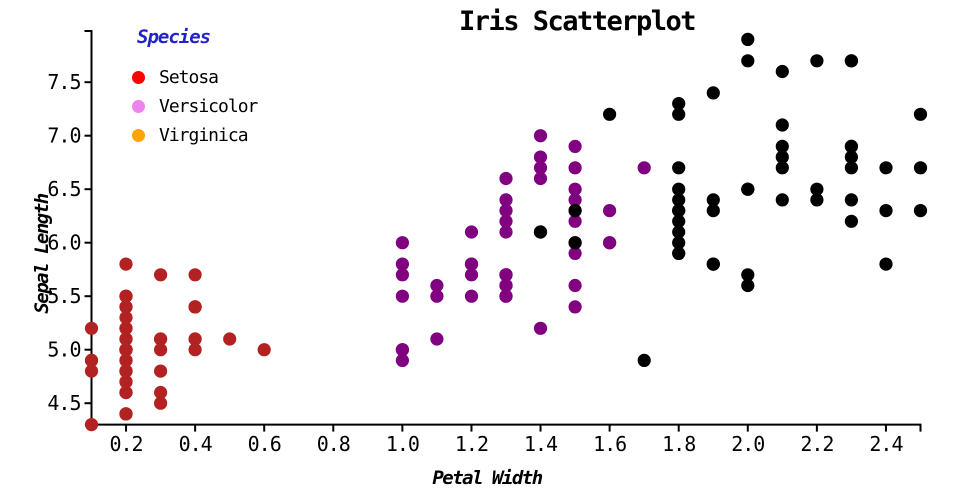  I want to click on legend-item-virginica: Virginica, so click(194, 135).